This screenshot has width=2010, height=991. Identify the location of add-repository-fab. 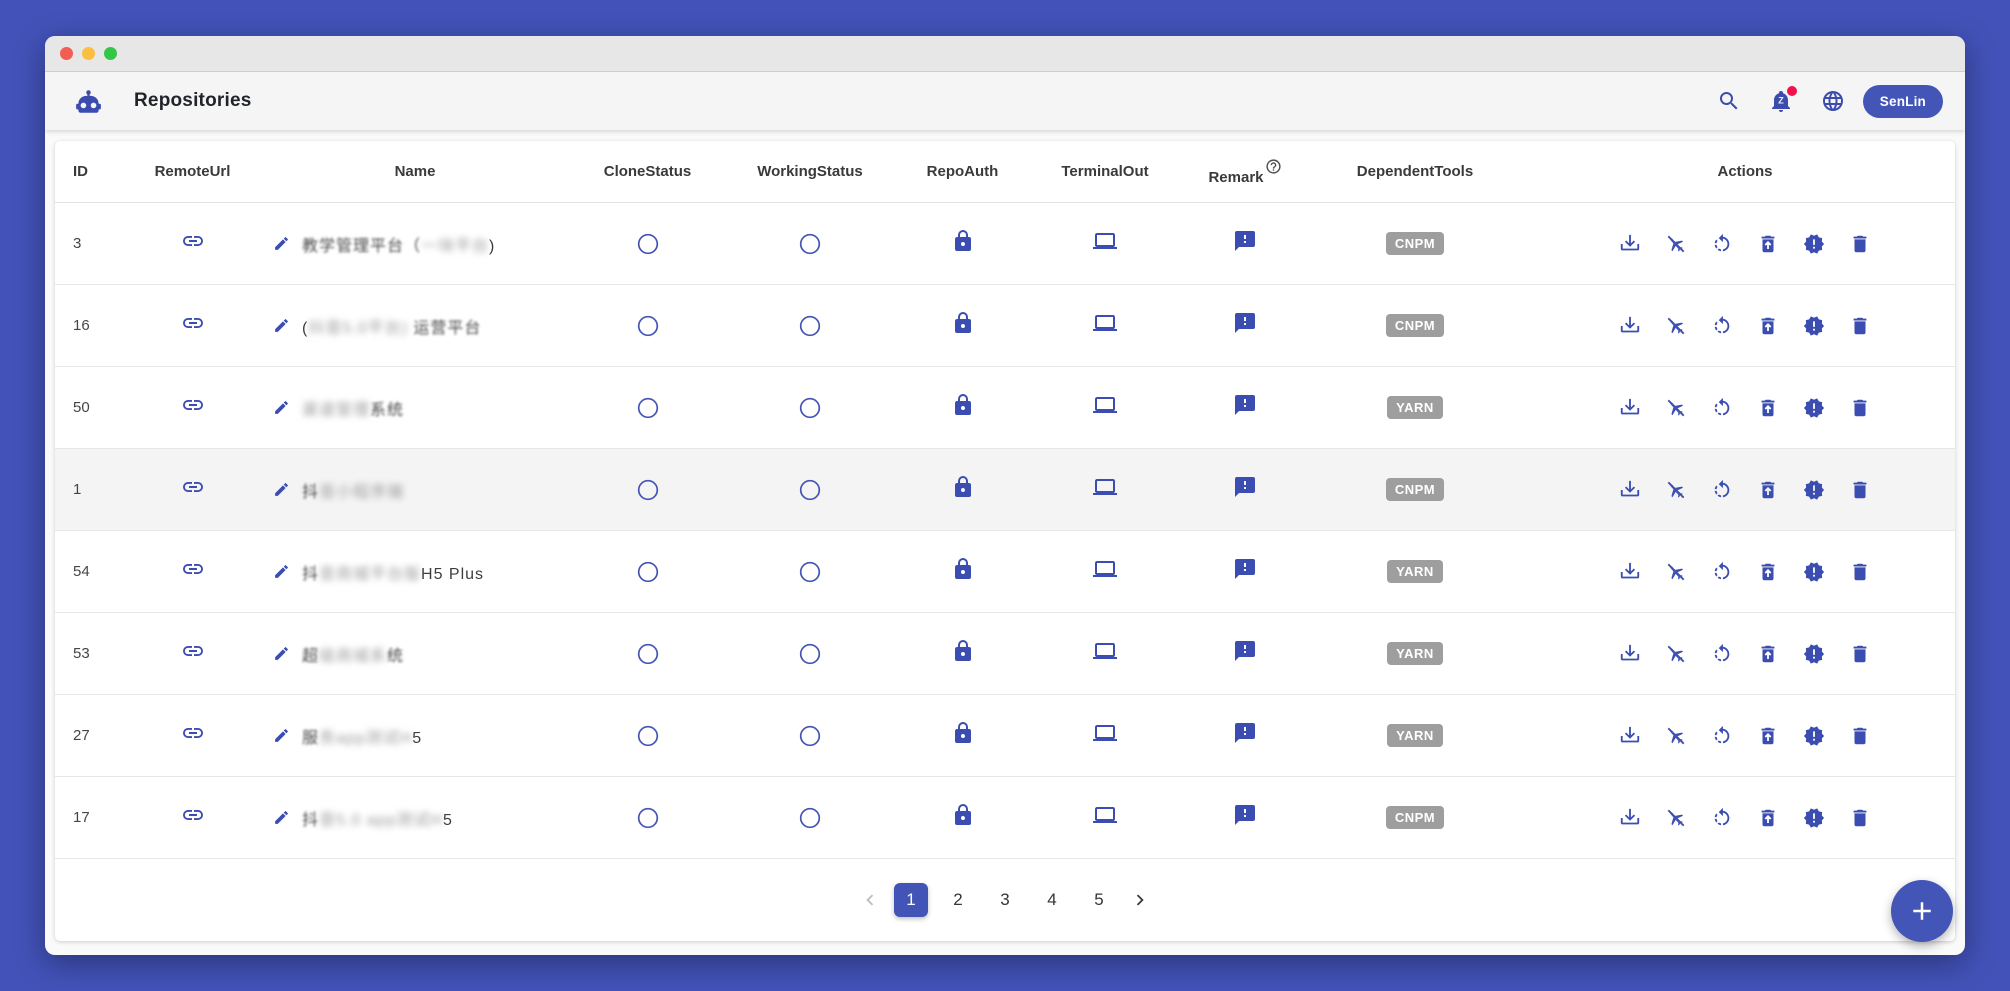
(1922, 911).